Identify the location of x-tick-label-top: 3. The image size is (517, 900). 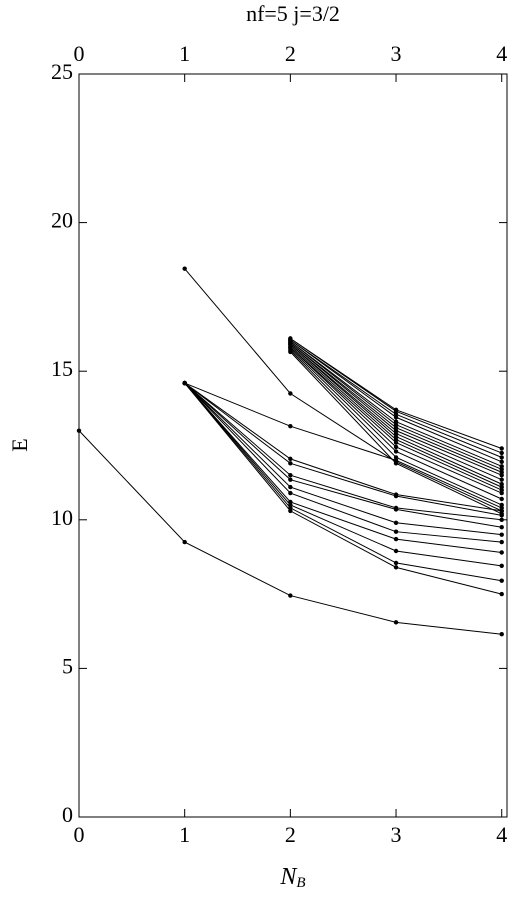
(396, 53).